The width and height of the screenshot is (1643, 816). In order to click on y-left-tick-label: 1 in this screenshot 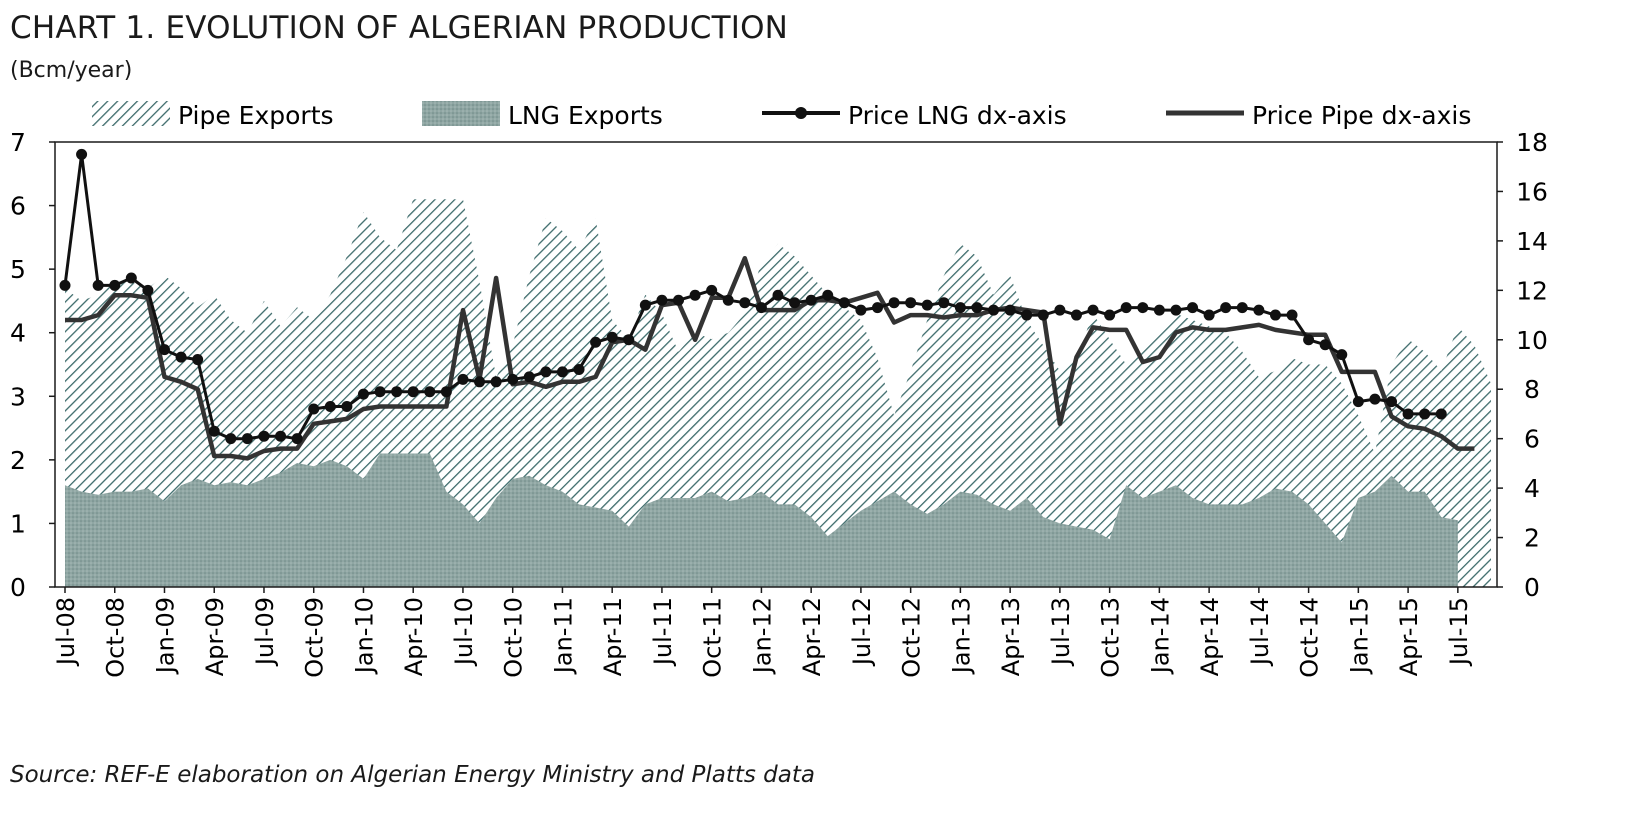, I will do `click(18, 523)`.